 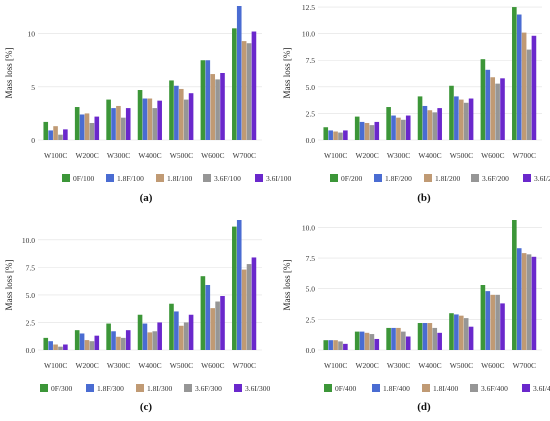 What do you see at coordinates (186, 336) in the screenshot?
I see `bar-3-6F-300-W500C` at bounding box center [186, 336].